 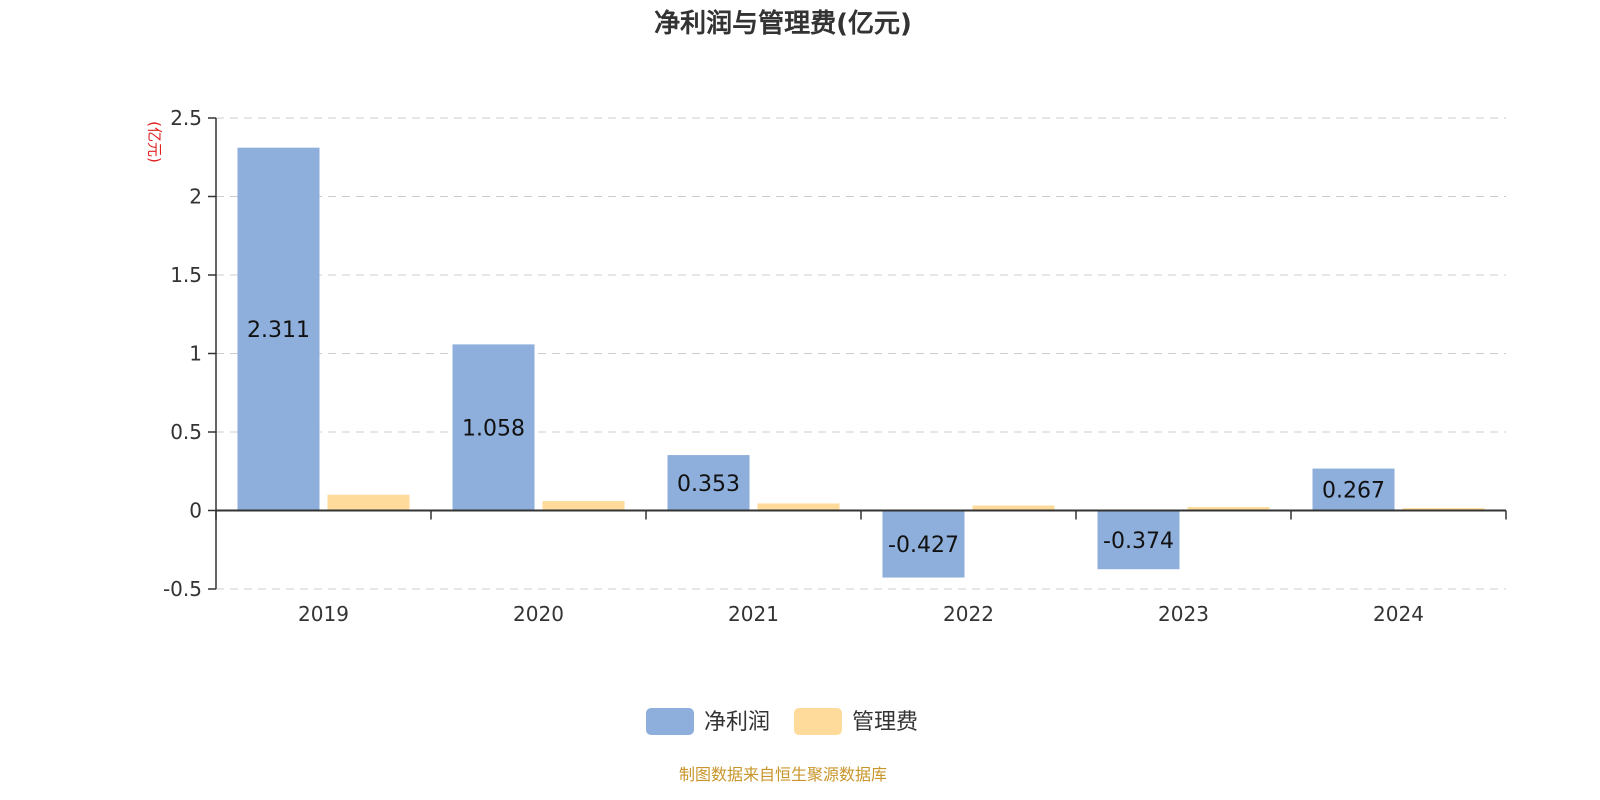 I want to click on x-tick-label: 2021, so click(x=753, y=614).